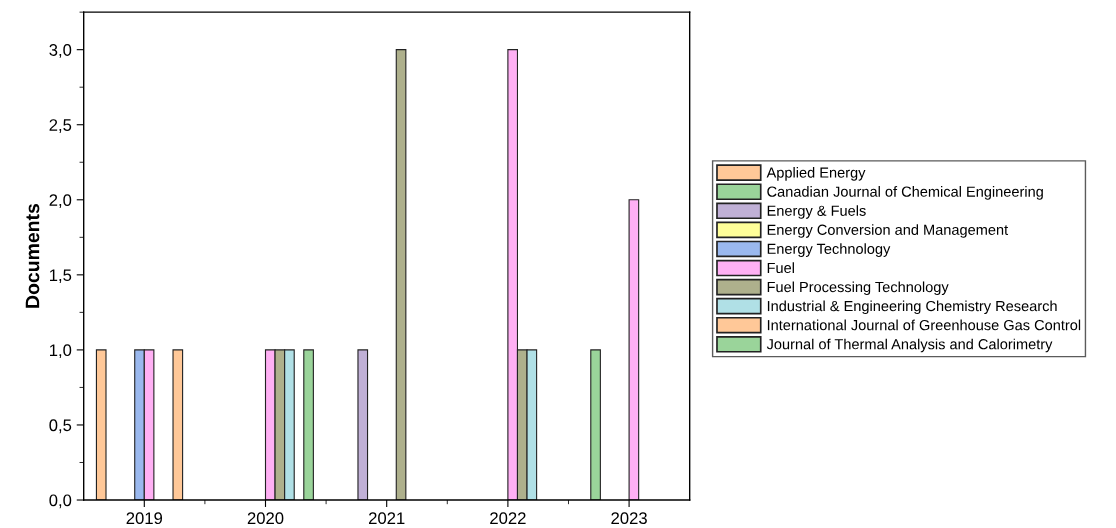  Describe the element at coordinates (780, 268) in the screenshot. I see `legend-label: Fuel` at that location.